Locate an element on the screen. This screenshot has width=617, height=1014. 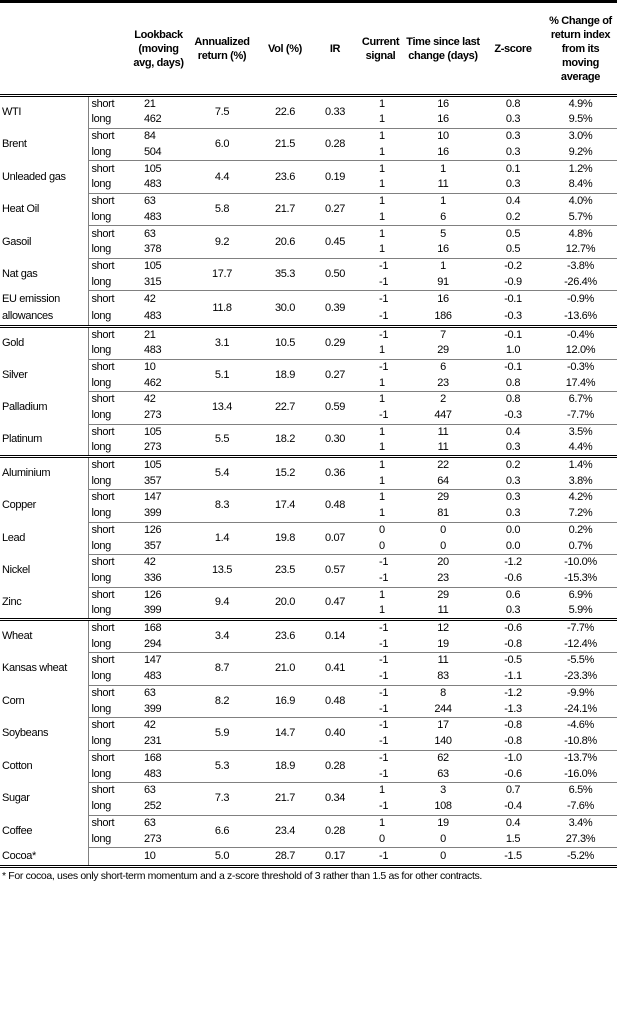
pct-change: -23.3% is located at coordinates (580, 676).